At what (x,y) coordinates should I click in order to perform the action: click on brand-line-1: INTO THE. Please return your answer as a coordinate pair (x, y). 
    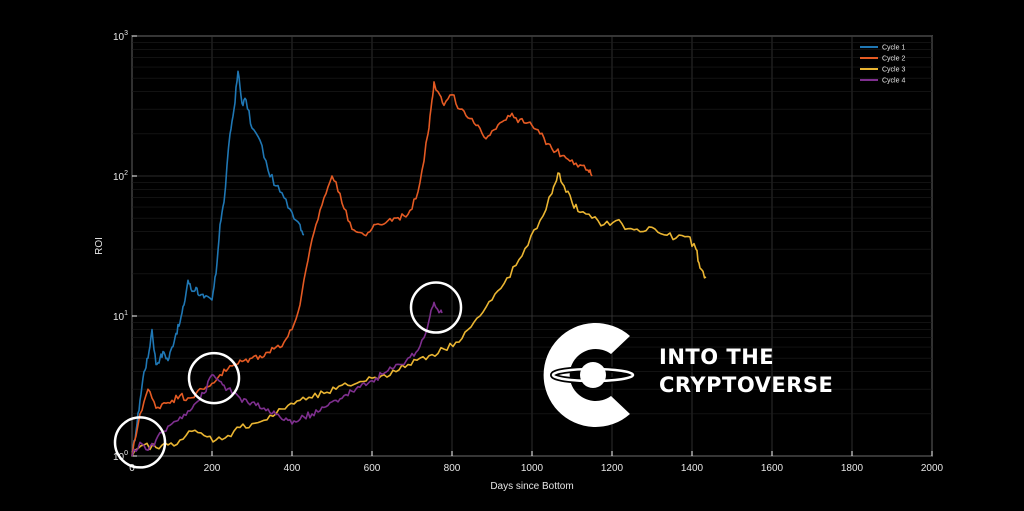
    Looking at the image, I should click on (717, 357).